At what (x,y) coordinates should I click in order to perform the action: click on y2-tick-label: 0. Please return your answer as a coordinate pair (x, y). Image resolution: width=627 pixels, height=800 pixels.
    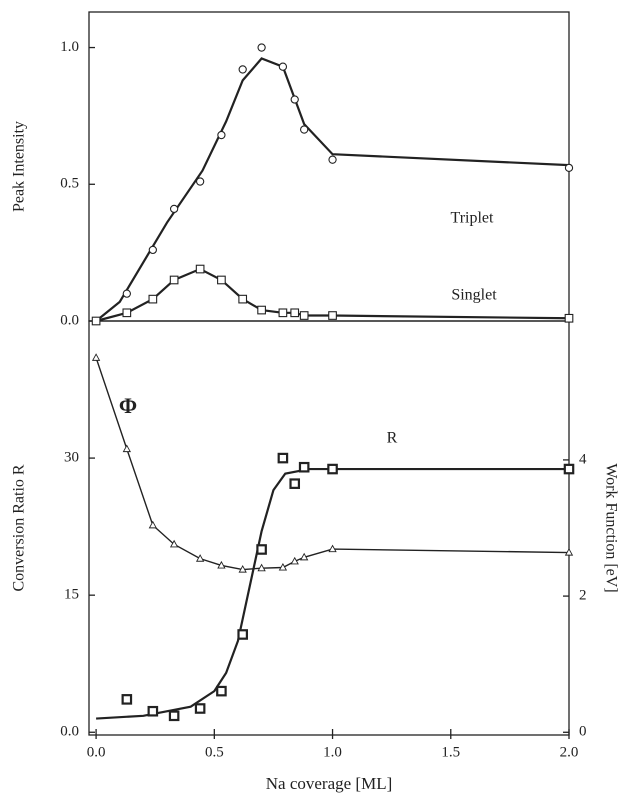
    Looking at the image, I should click on (583, 732).